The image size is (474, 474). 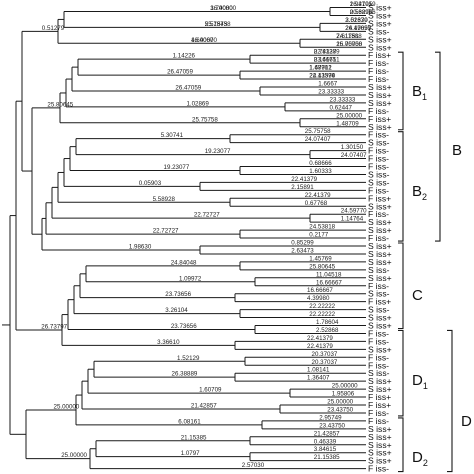 What do you see at coordinates (302, 243) in the screenshot?
I see `branch-length-label: 0.85299` at bounding box center [302, 243].